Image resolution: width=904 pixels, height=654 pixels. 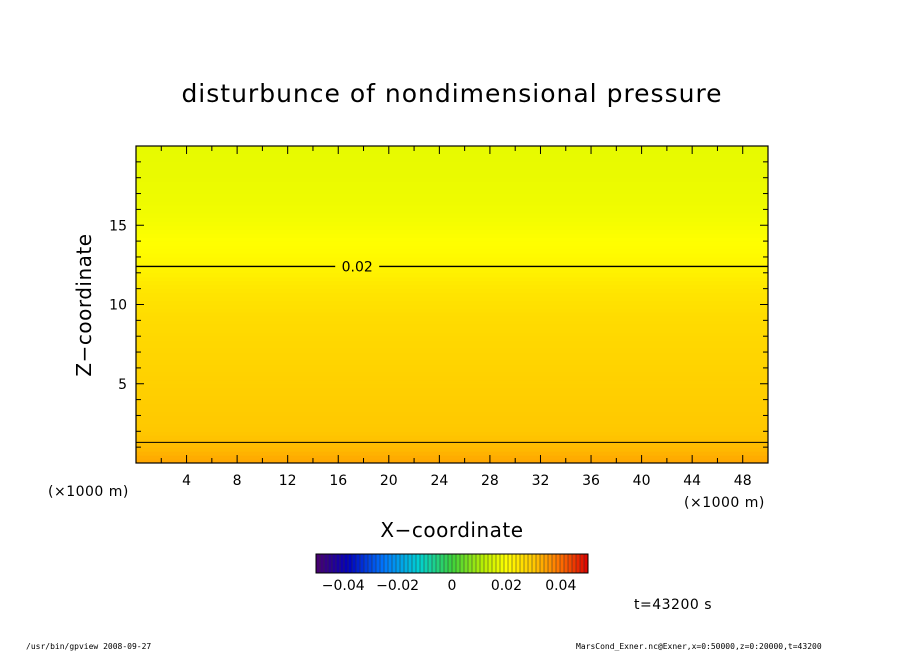 What do you see at coordinates (541, 481) in the screenshot?
I see `x-tick-label: 32` at bounding box center [541, 481].